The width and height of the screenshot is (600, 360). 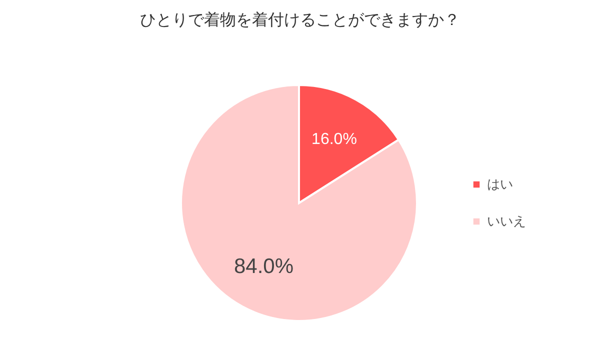 What do you see at coordinates (506, 222) in the screenshot?
I see `legend-label: いいえ` at bounding box center [506, 222].